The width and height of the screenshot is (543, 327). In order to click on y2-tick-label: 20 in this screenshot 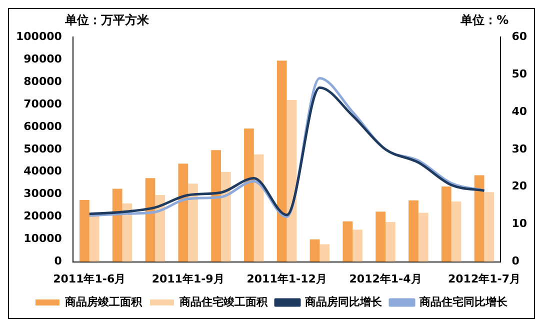, I will do `click(520, 186)`.